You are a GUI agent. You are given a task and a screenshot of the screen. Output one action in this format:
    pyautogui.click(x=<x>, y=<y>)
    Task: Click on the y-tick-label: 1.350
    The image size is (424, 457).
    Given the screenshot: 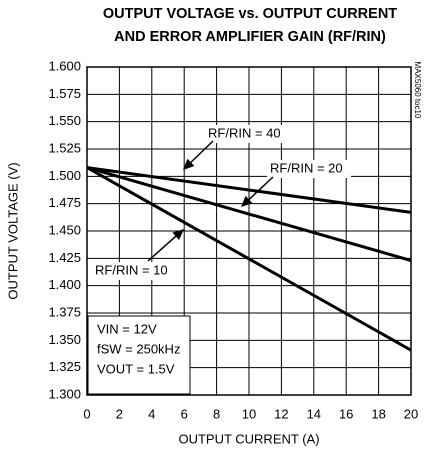 What is the action you would take?
    pyautogui.click(x=64, y=339)
    